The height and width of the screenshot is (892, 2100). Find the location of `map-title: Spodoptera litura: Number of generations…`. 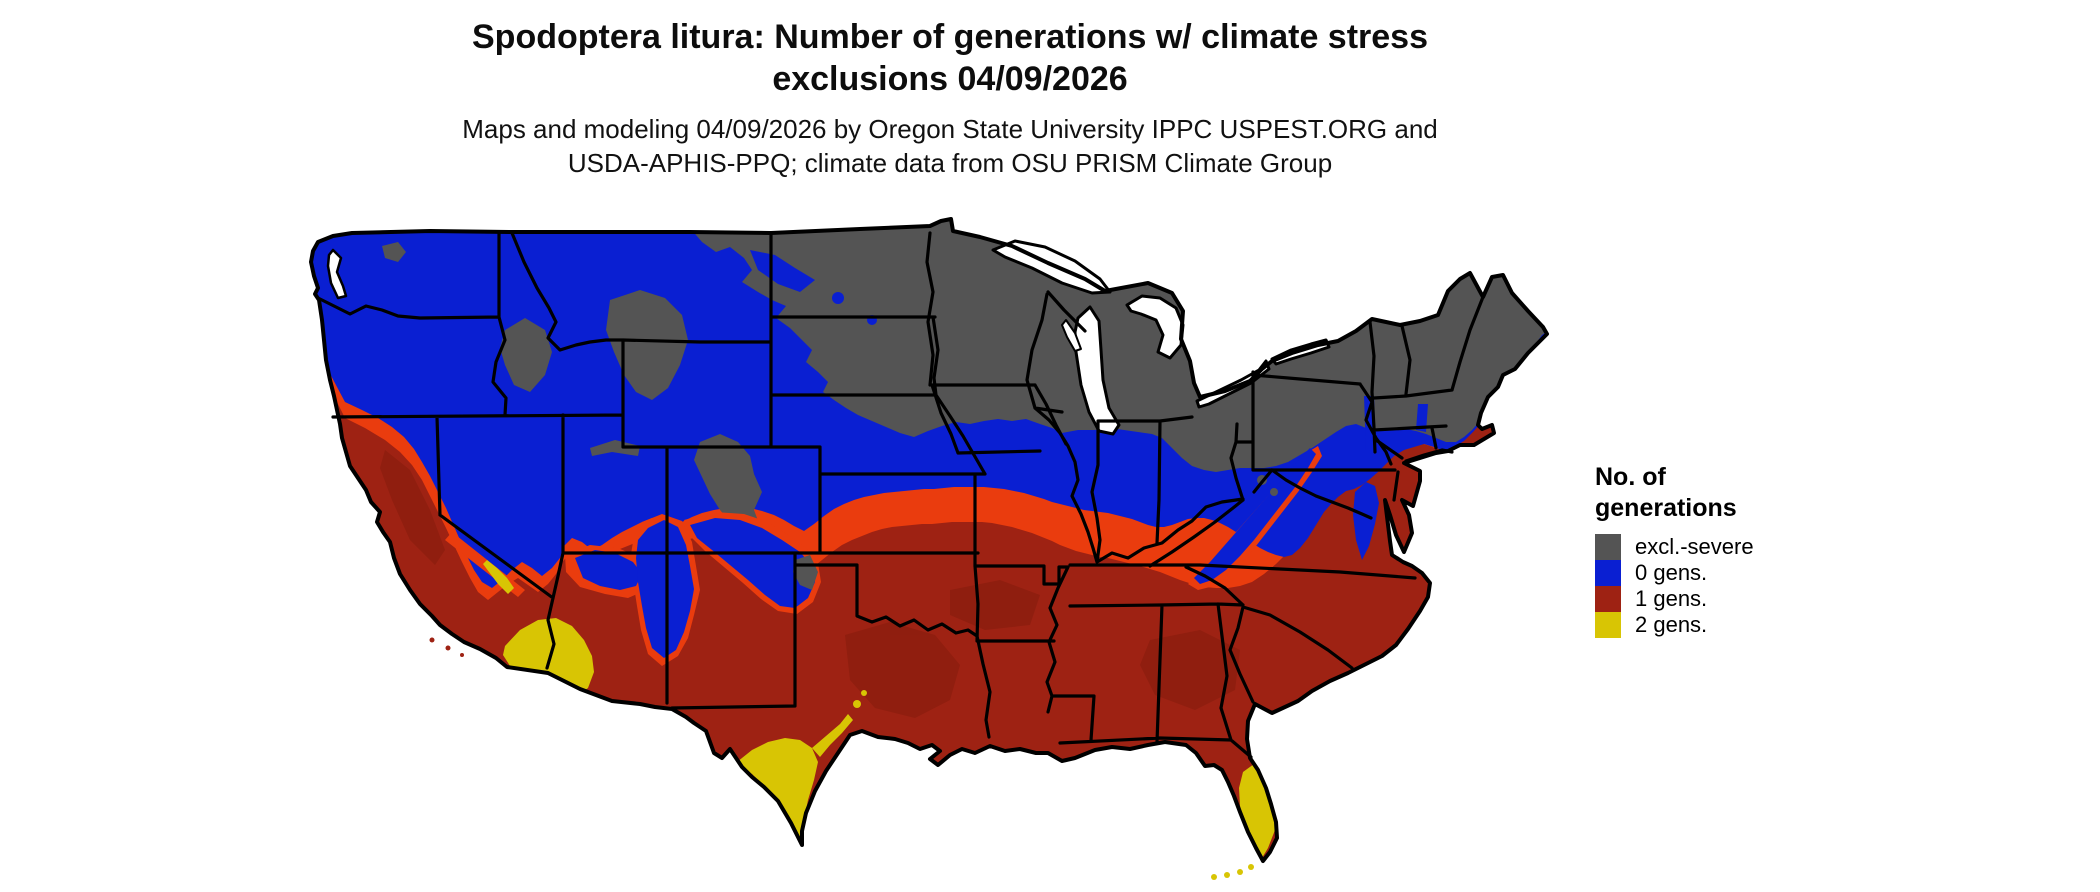

map-title: Spodoptera litura: Number of generations… is located at coordinates (950, 58).